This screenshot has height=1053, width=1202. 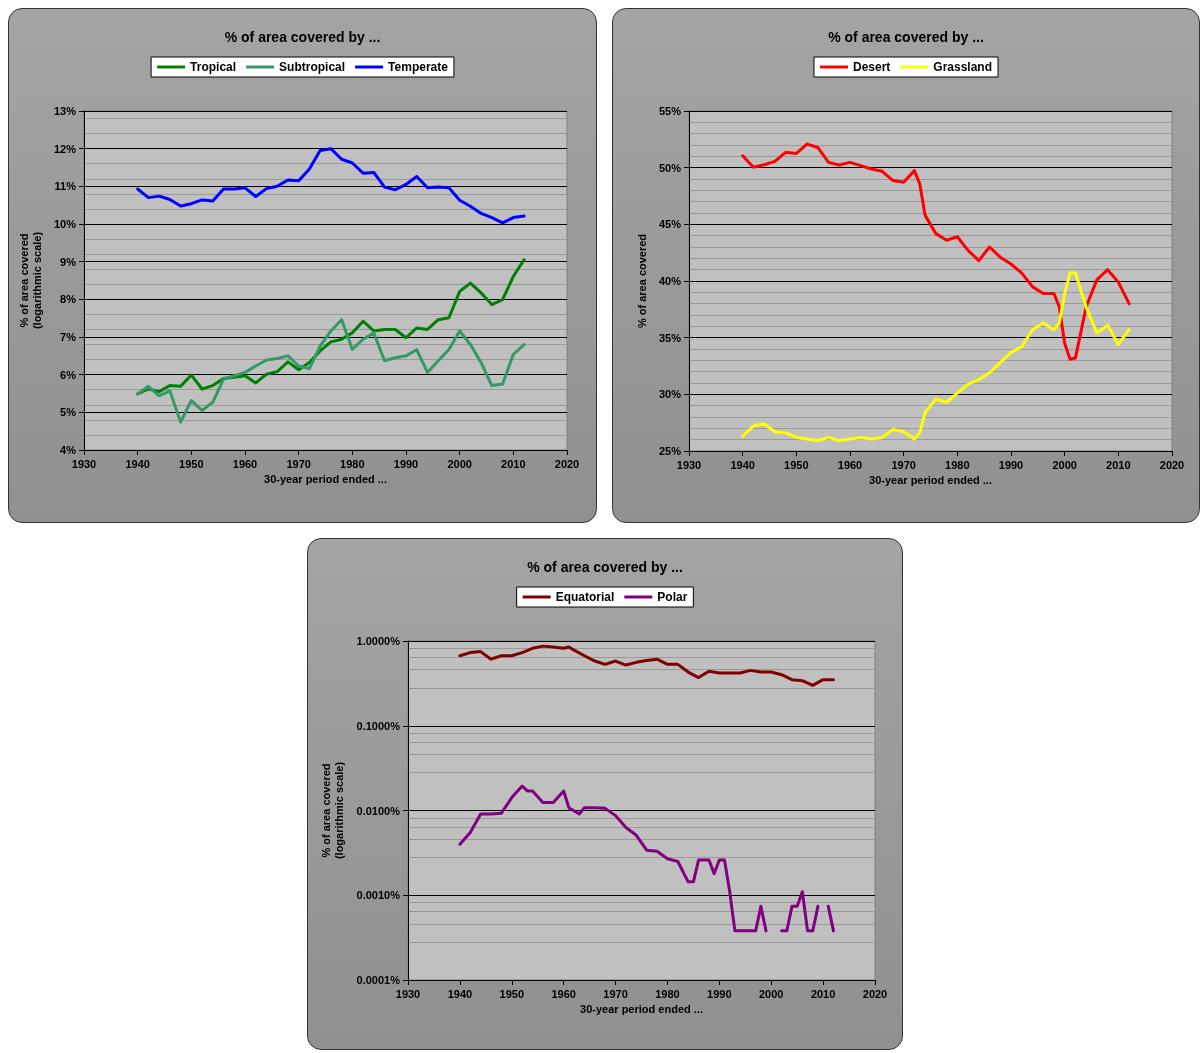 I want to click on y-tick-label: 13%, so click(x=65, y=111).